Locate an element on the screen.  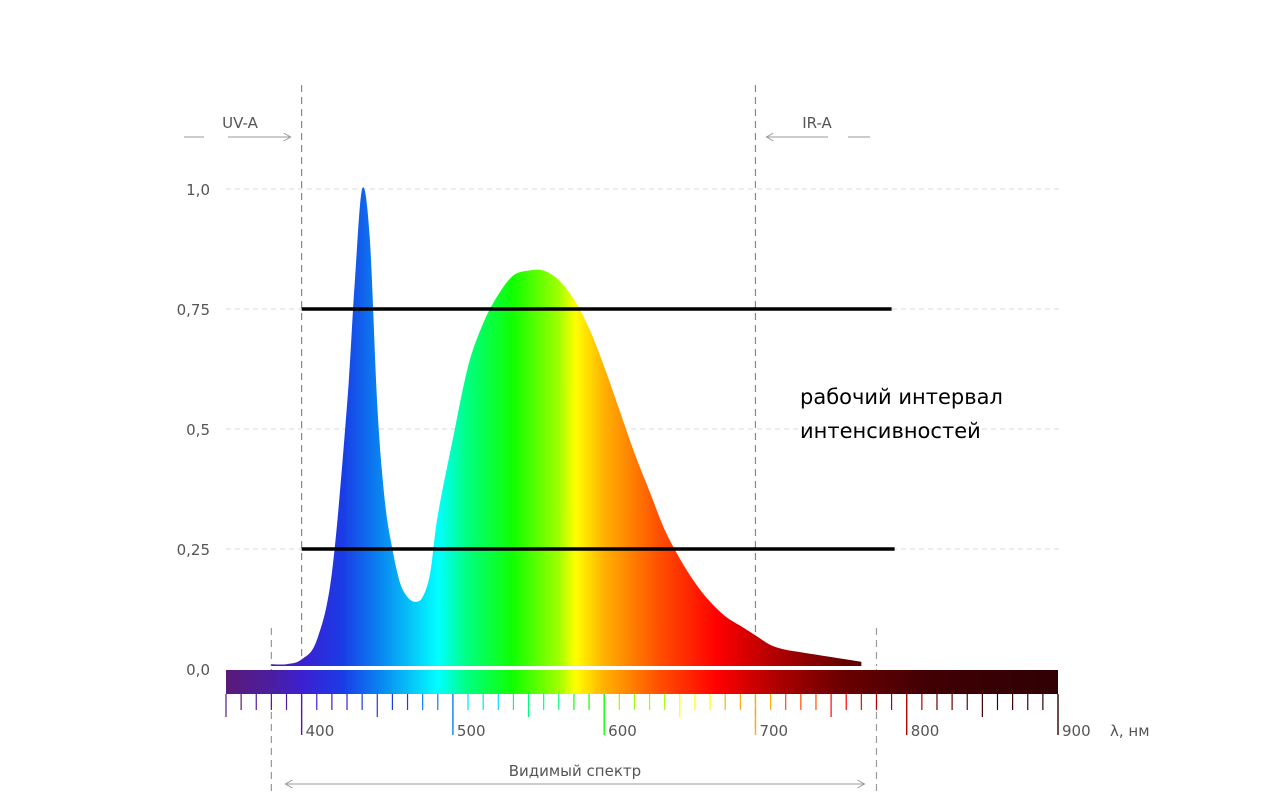
uv-arrow-head is located at coordinates (287, 137).